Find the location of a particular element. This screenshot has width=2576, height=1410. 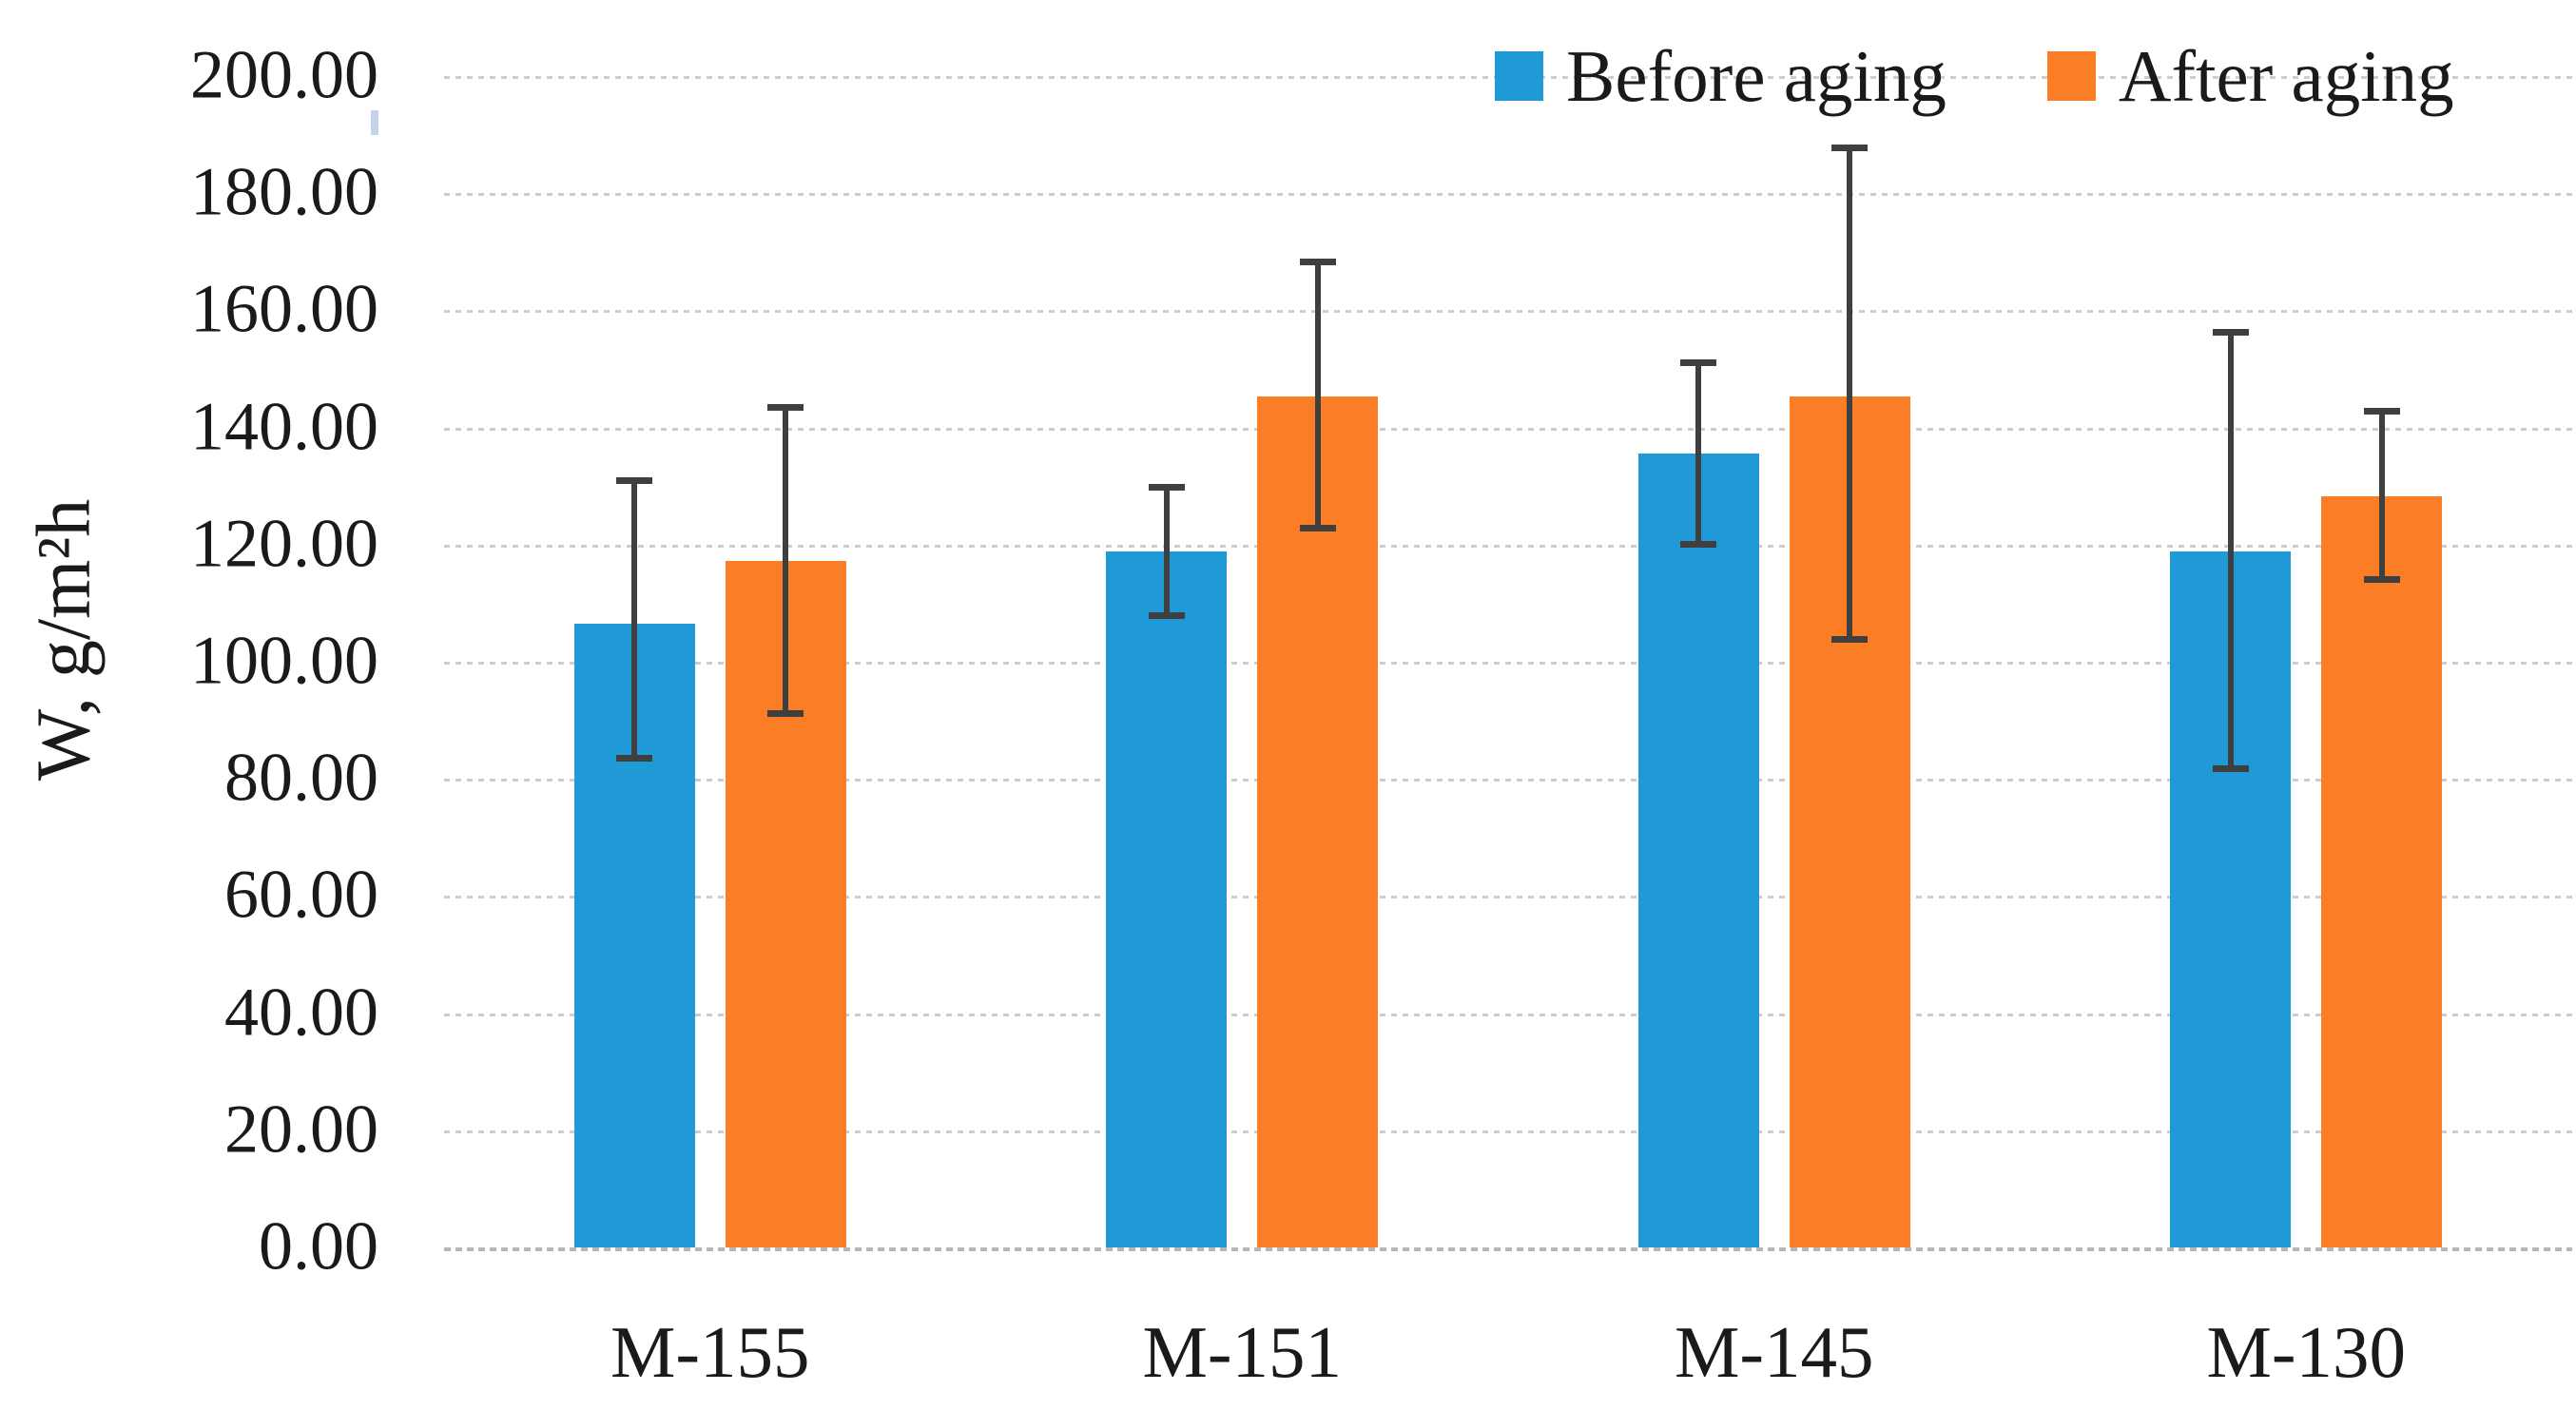

y-axis-tick-label: 160.00 is located at coordinates (284, 309).